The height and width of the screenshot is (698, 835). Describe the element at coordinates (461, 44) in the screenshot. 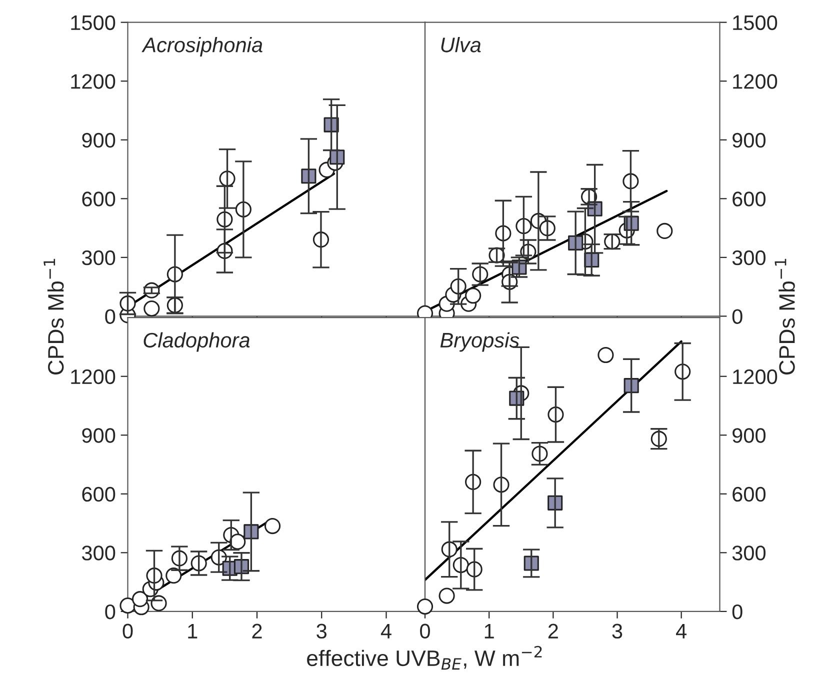

I see `text: Ulva` at that location.